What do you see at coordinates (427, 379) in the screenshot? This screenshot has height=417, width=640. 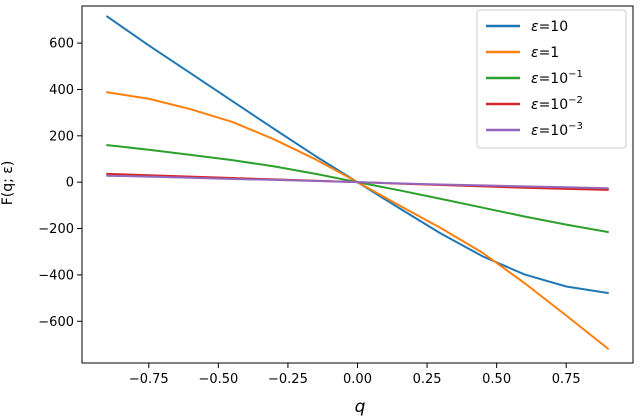 I see `x-tick-label: 0.25` at bounding box center [427, 379].